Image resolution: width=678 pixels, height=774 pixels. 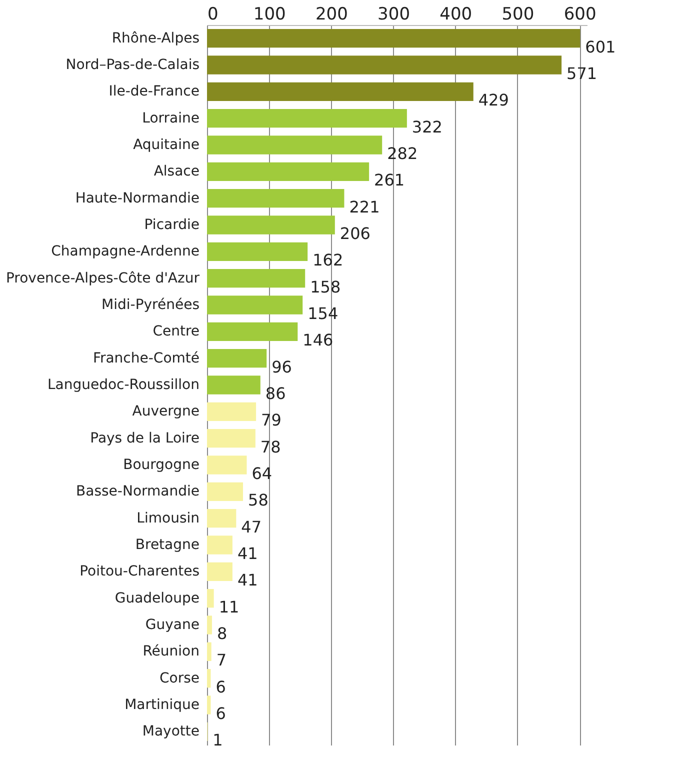 What do you see at coordinates (325, 286) in the screenshot?
I see `data-label: 158` at bounding box center [325, 286].